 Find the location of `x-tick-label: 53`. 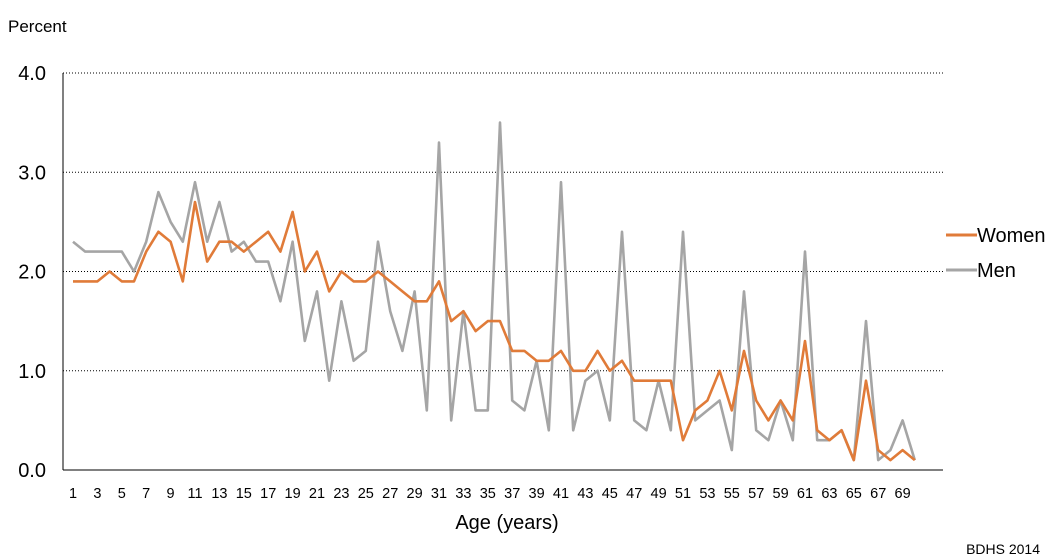

x-tick-label: 53 is located at coordinates (707, 494).